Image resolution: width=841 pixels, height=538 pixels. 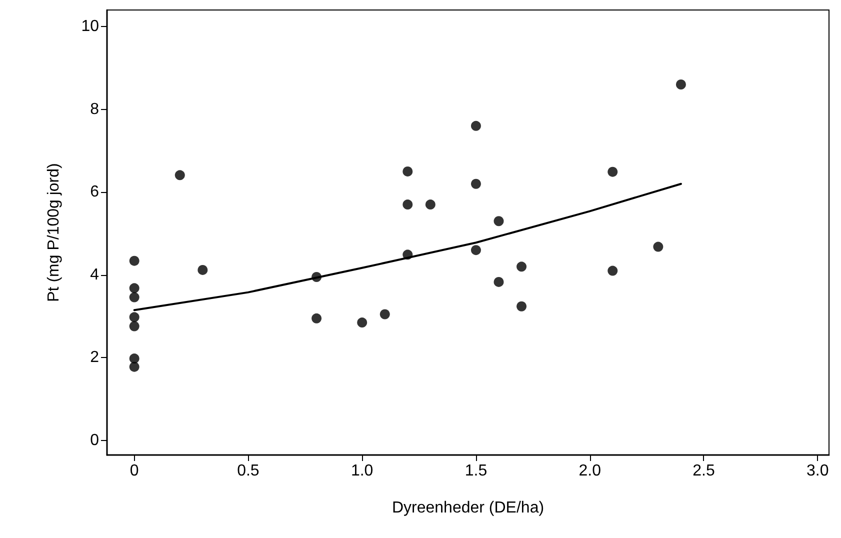 What do you see at coordinates (95, 441) in the screenshot?
I see `y-tick-label: 0` at bounding box center [95, 441].